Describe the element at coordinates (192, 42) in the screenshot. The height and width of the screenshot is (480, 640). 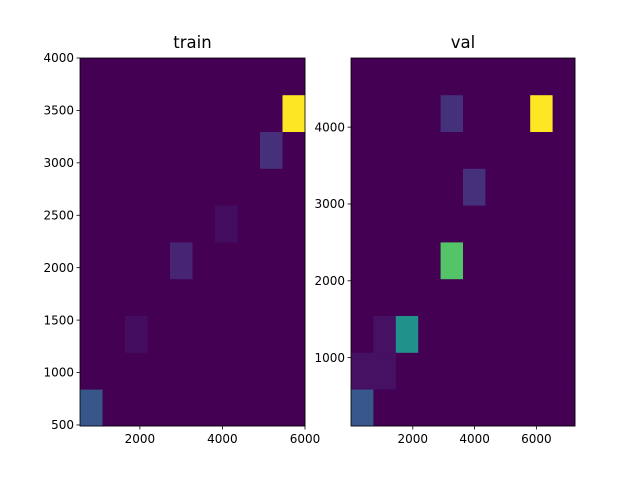
I see `train-title: train` at that location.